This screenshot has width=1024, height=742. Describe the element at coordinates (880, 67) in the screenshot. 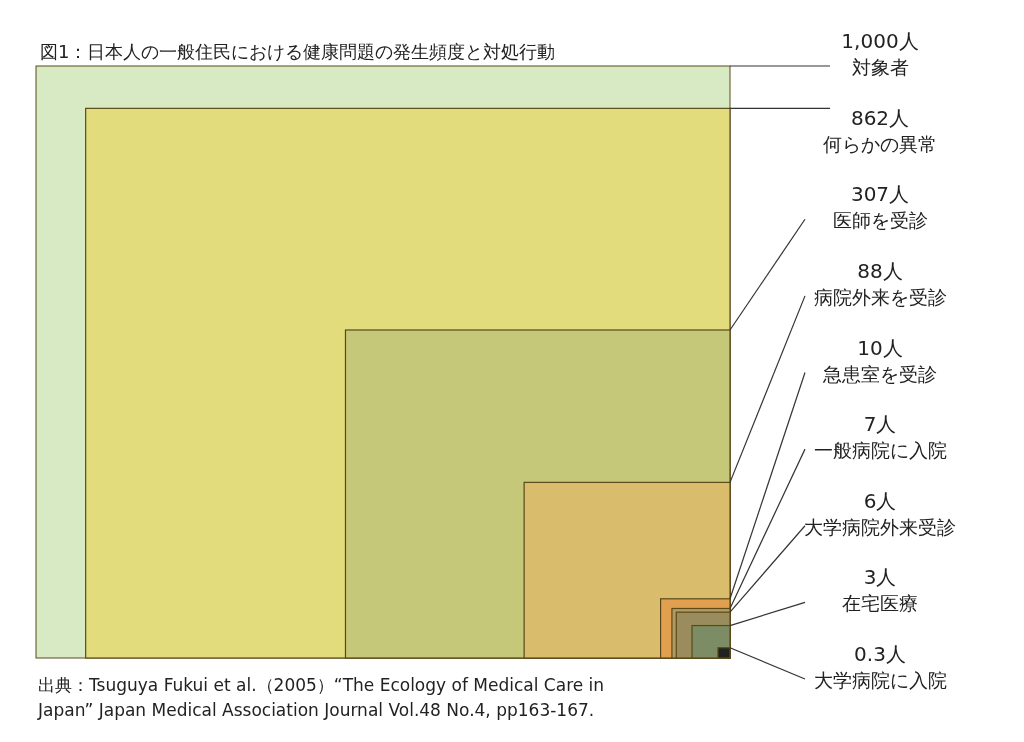

I see `category-label: 対象者` at that location.